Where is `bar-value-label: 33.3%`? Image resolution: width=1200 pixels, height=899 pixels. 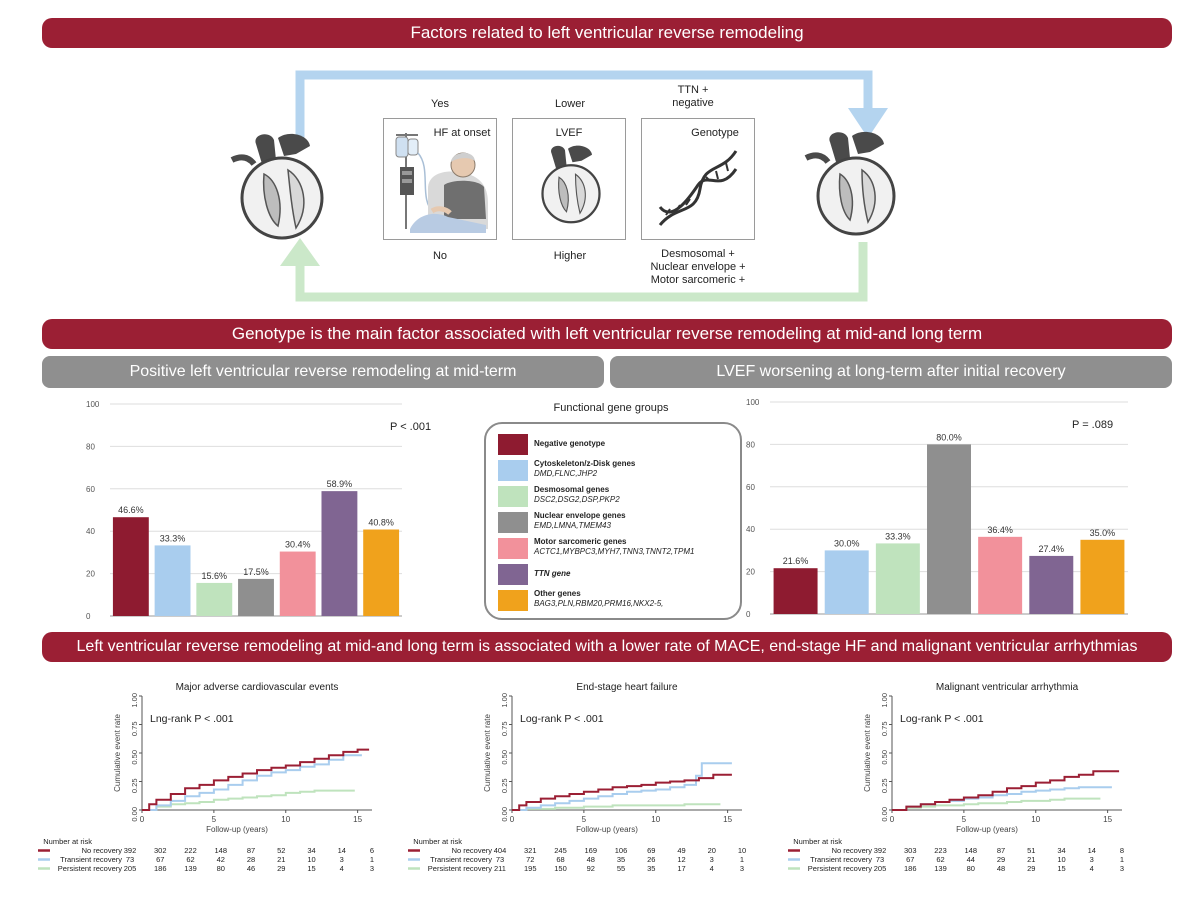
bar-value-label: 33.3% is located at coordinates (898, 536).